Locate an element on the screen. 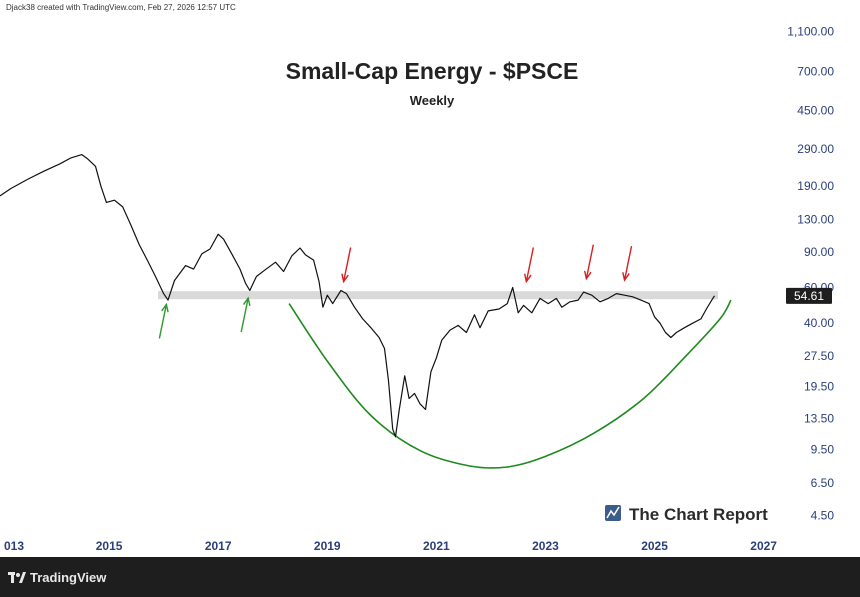  y-tick-label: 27.50 is located at coordinates (819, 356).